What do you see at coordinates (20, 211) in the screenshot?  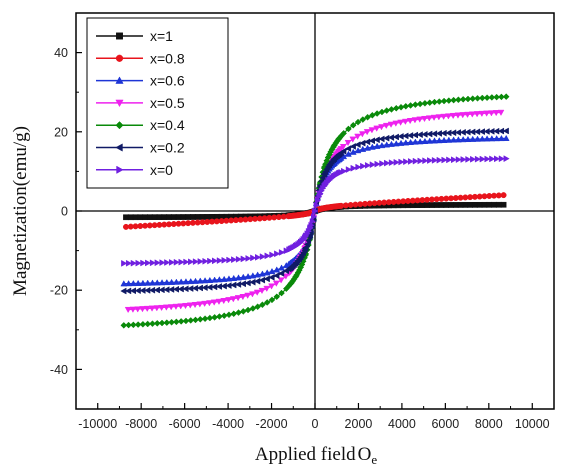 I see `y-axis-label: Magnetization(emu/g)` at bounding box center [20, 211].